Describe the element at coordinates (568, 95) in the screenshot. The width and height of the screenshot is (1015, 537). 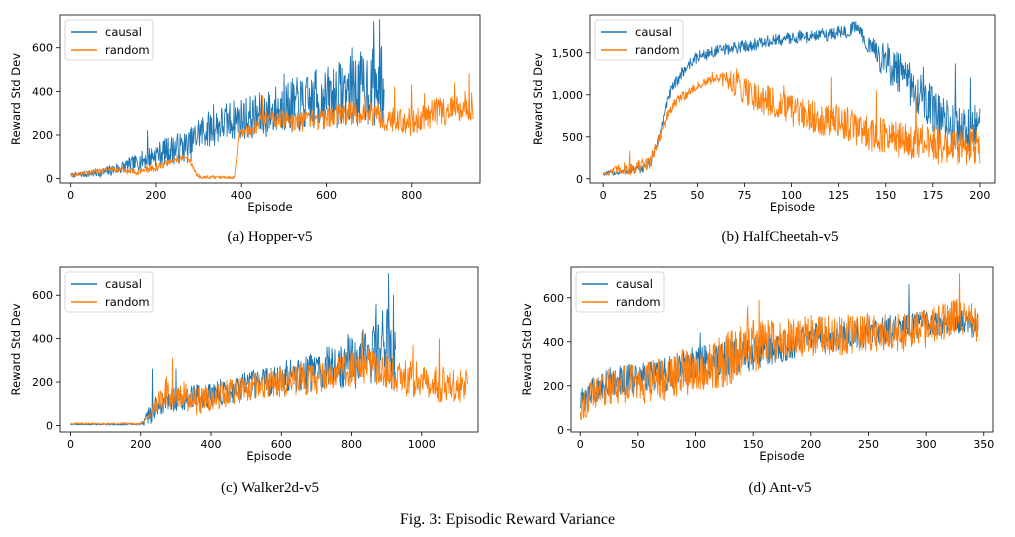
I see `y-tick-label: 1,000` at that location.